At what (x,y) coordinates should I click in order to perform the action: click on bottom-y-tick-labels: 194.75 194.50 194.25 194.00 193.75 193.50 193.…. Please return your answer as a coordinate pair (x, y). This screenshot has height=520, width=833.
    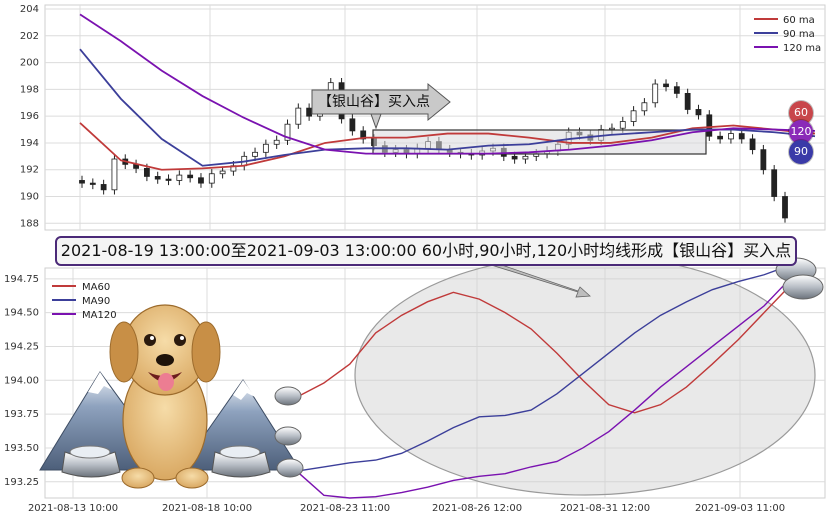
    Looking at the image, I should click on (21, 381).